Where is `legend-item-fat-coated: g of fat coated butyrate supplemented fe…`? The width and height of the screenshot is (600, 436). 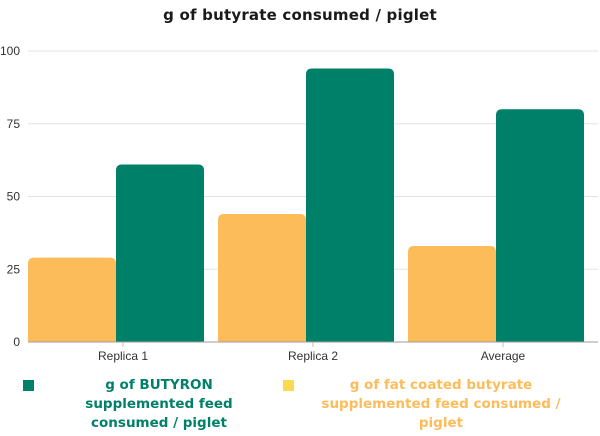
legend-item-fat-coated: g of fat coated butyrate supplemented fe… is located at coordinates (433, 404).